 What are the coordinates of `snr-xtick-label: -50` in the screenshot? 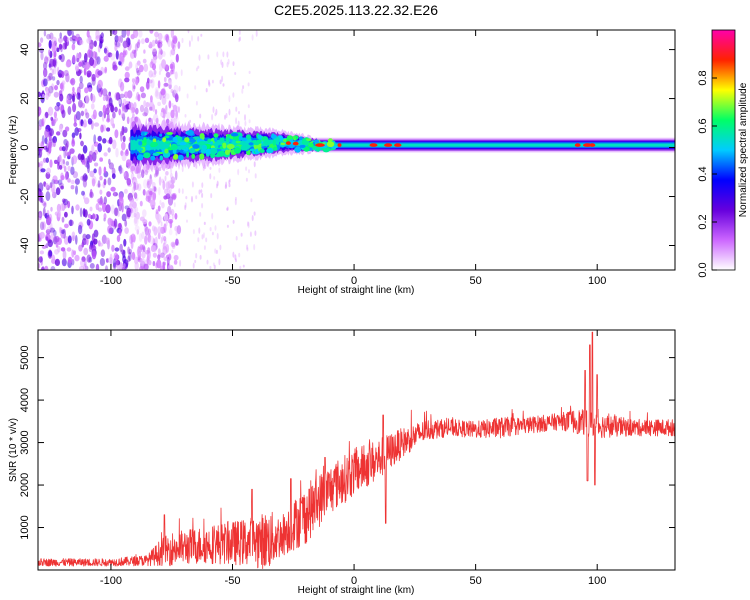 It's located at (233, 581).